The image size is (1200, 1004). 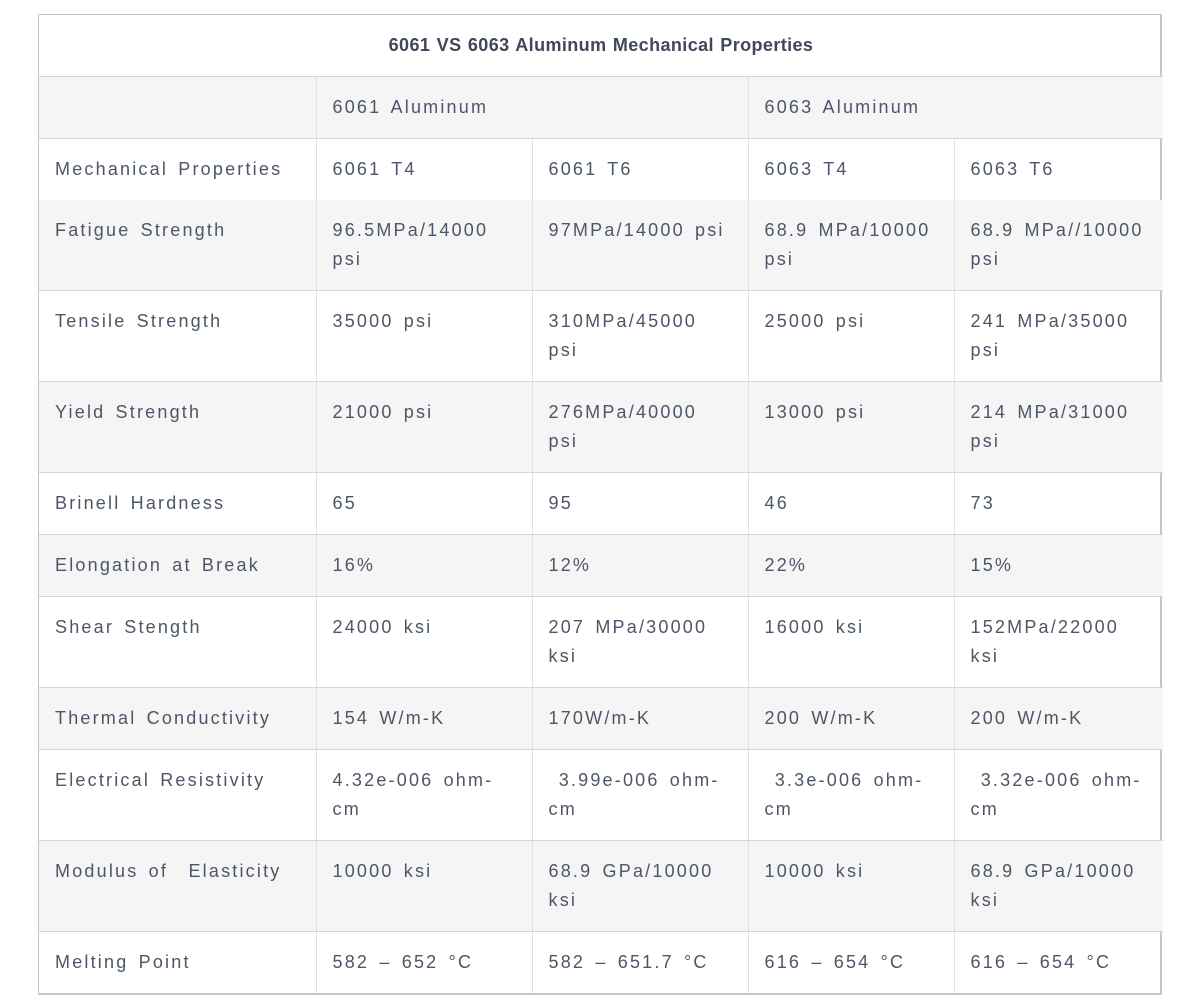 I want to click on property-label: Brinell Hardness, so click(x=178, y=503).